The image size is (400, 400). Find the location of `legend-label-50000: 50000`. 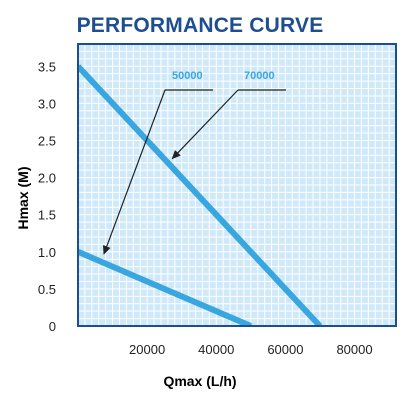

legend-label-50000: 50000 is located at coordinates (187, 76).